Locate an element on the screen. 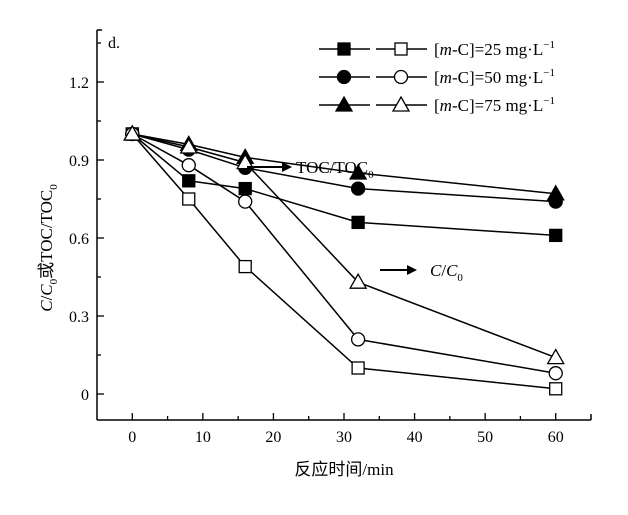  x-tick-label: 20 is located at coordinates (273, 437).